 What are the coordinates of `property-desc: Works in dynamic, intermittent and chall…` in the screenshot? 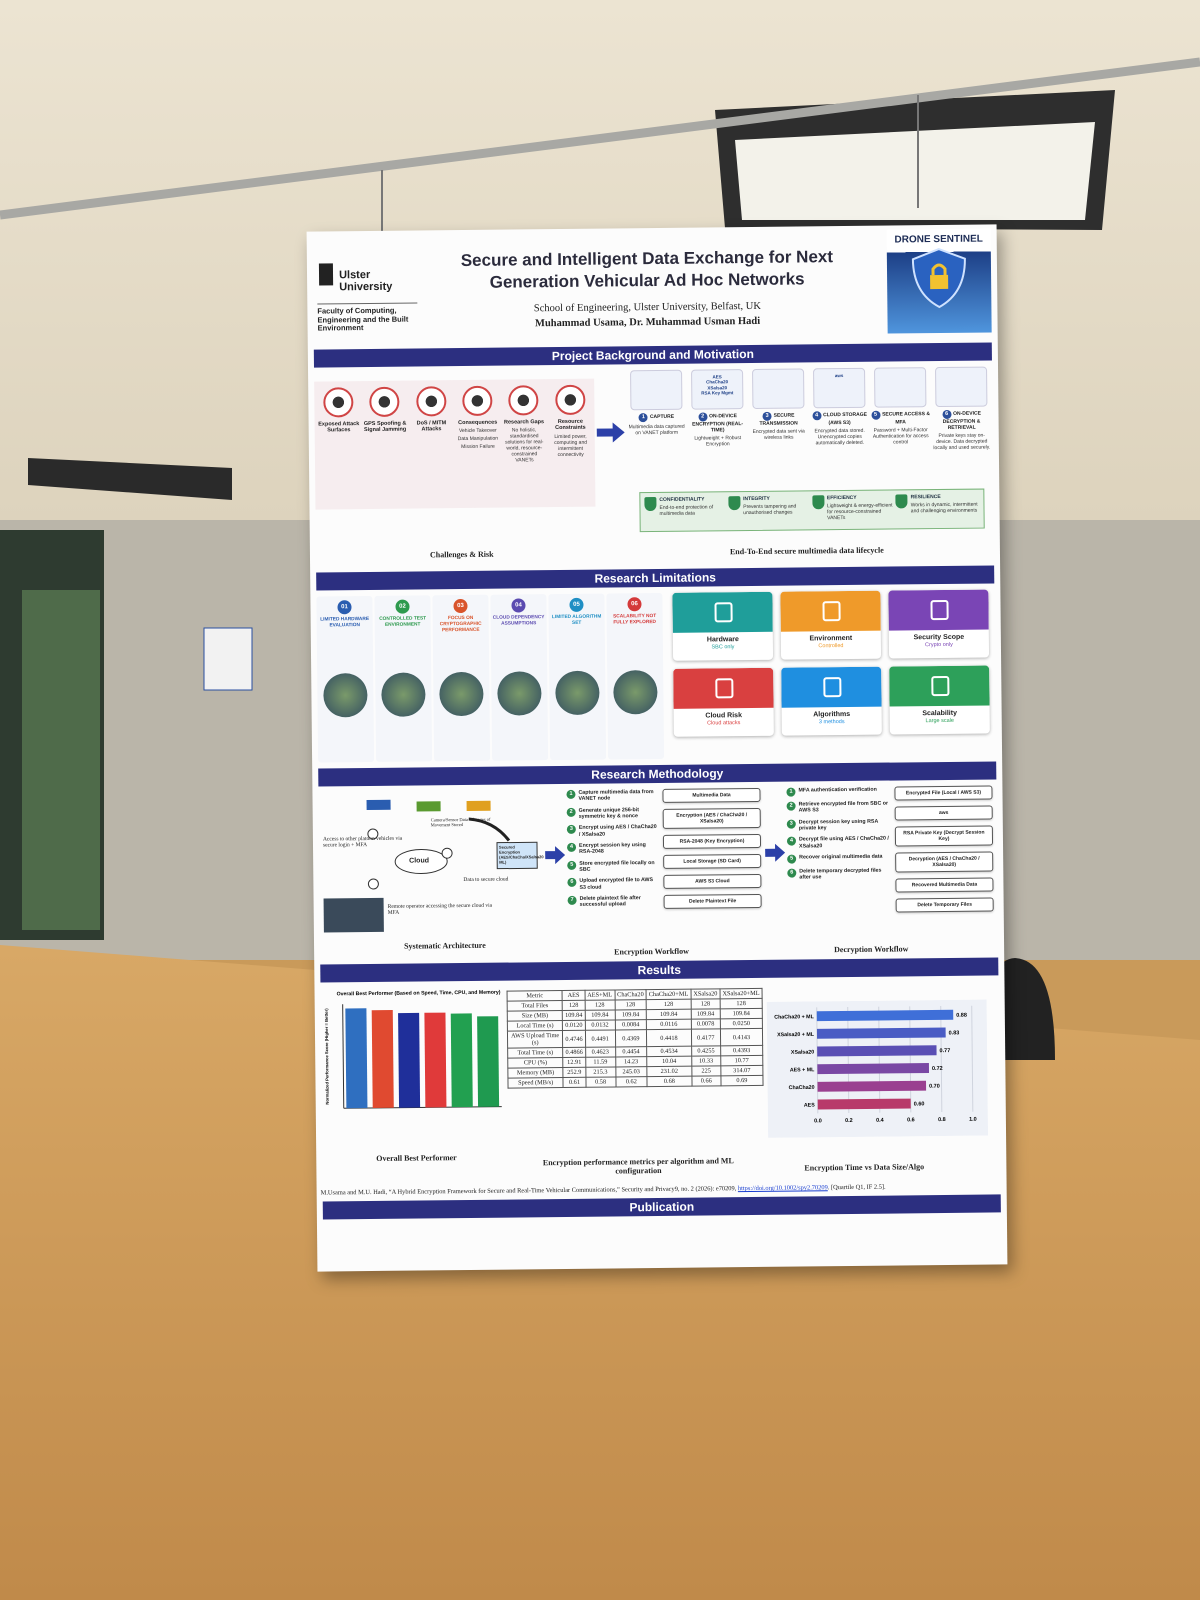 It's located at (944, 508).